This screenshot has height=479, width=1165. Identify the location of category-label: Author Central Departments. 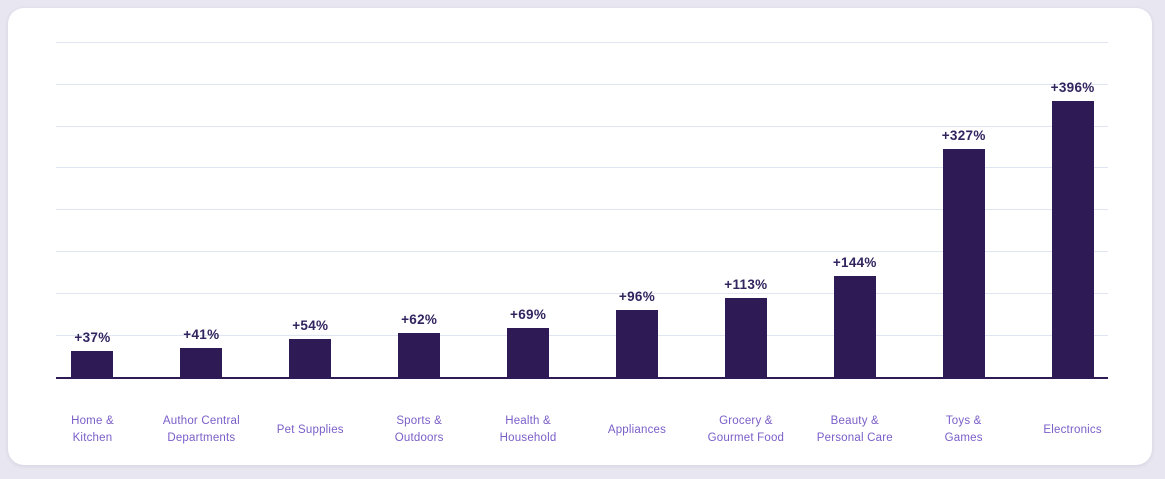
(201, 429).